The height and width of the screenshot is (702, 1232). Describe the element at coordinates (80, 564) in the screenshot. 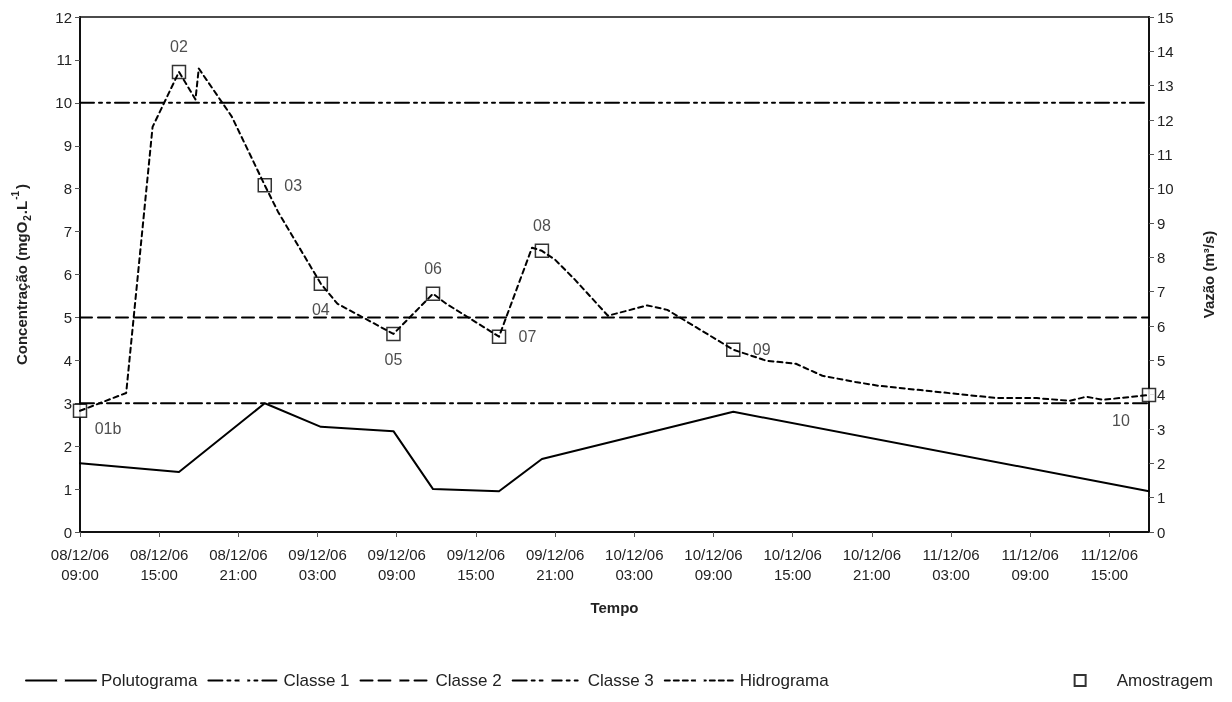

I see `x-tick-label: 08/12/06 09:00` at that location.